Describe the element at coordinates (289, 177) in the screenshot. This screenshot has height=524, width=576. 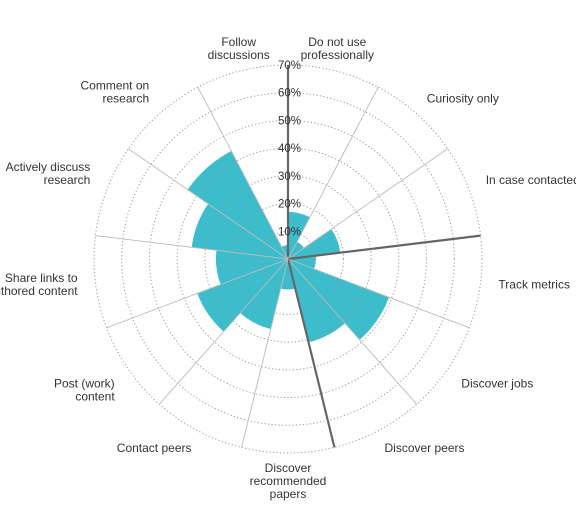
I see `tick-label-2: 30%` at that location.